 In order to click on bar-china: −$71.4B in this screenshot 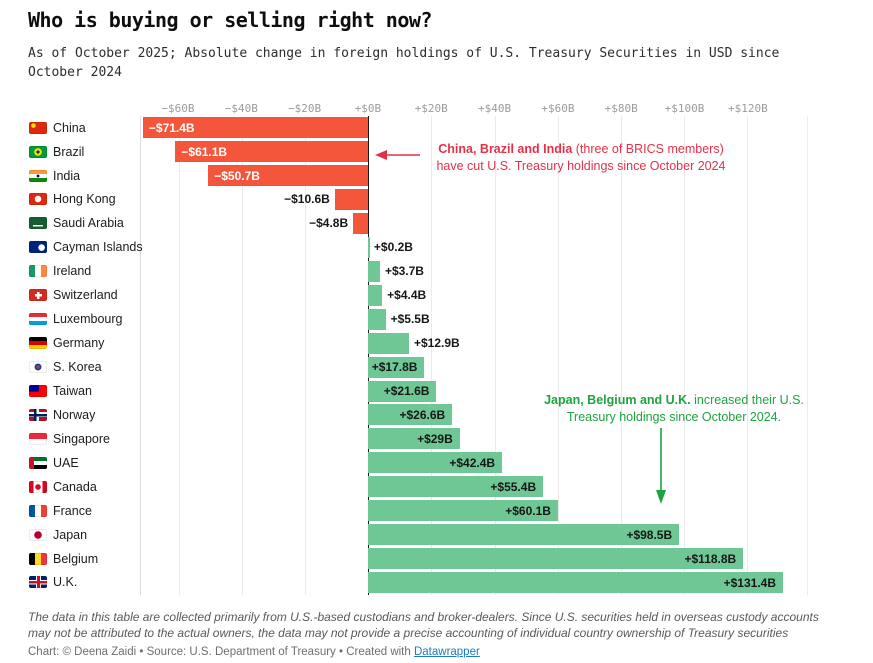, I will do `click(255, 128)`.